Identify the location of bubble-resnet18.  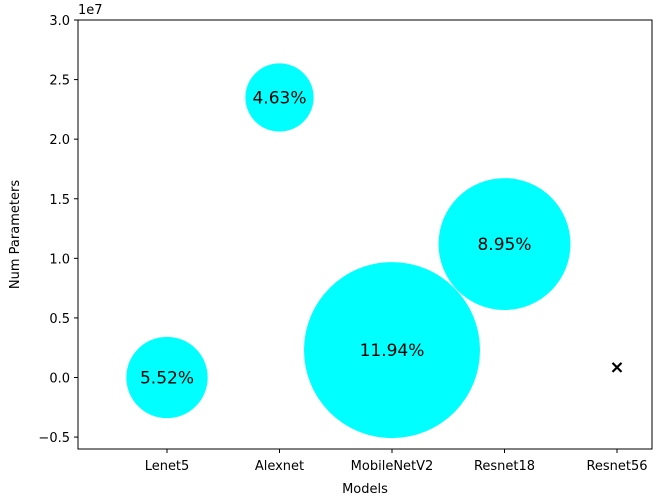
(504, 244).